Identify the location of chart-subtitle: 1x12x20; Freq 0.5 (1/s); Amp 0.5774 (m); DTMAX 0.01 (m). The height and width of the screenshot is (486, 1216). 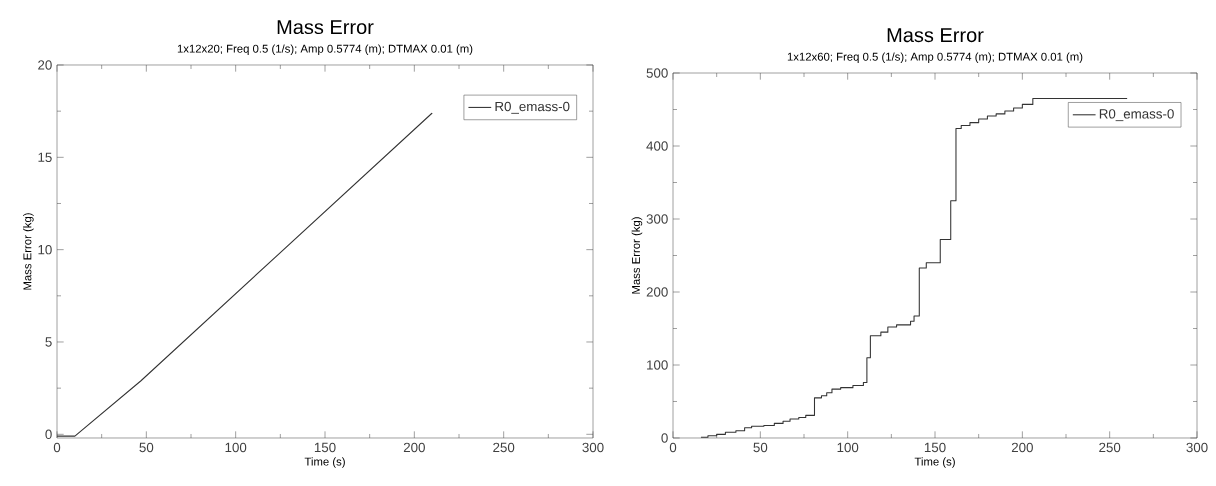
(325, 49).